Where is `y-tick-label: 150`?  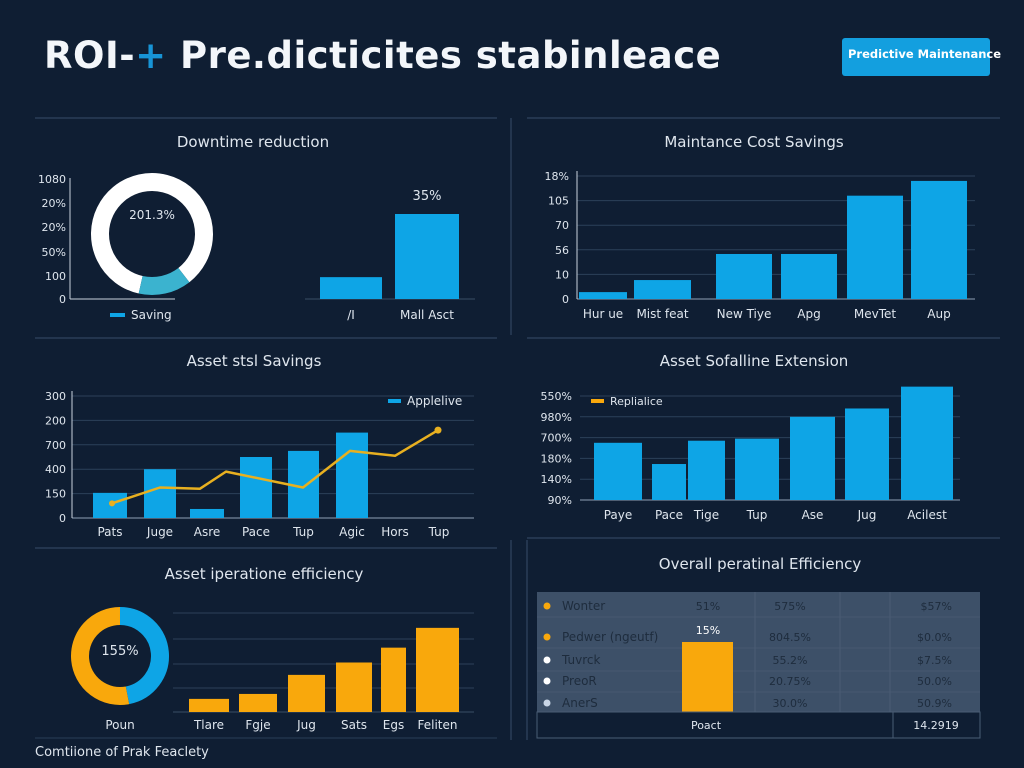 y-tick-label: 150 is located at coordinates (55, 494).